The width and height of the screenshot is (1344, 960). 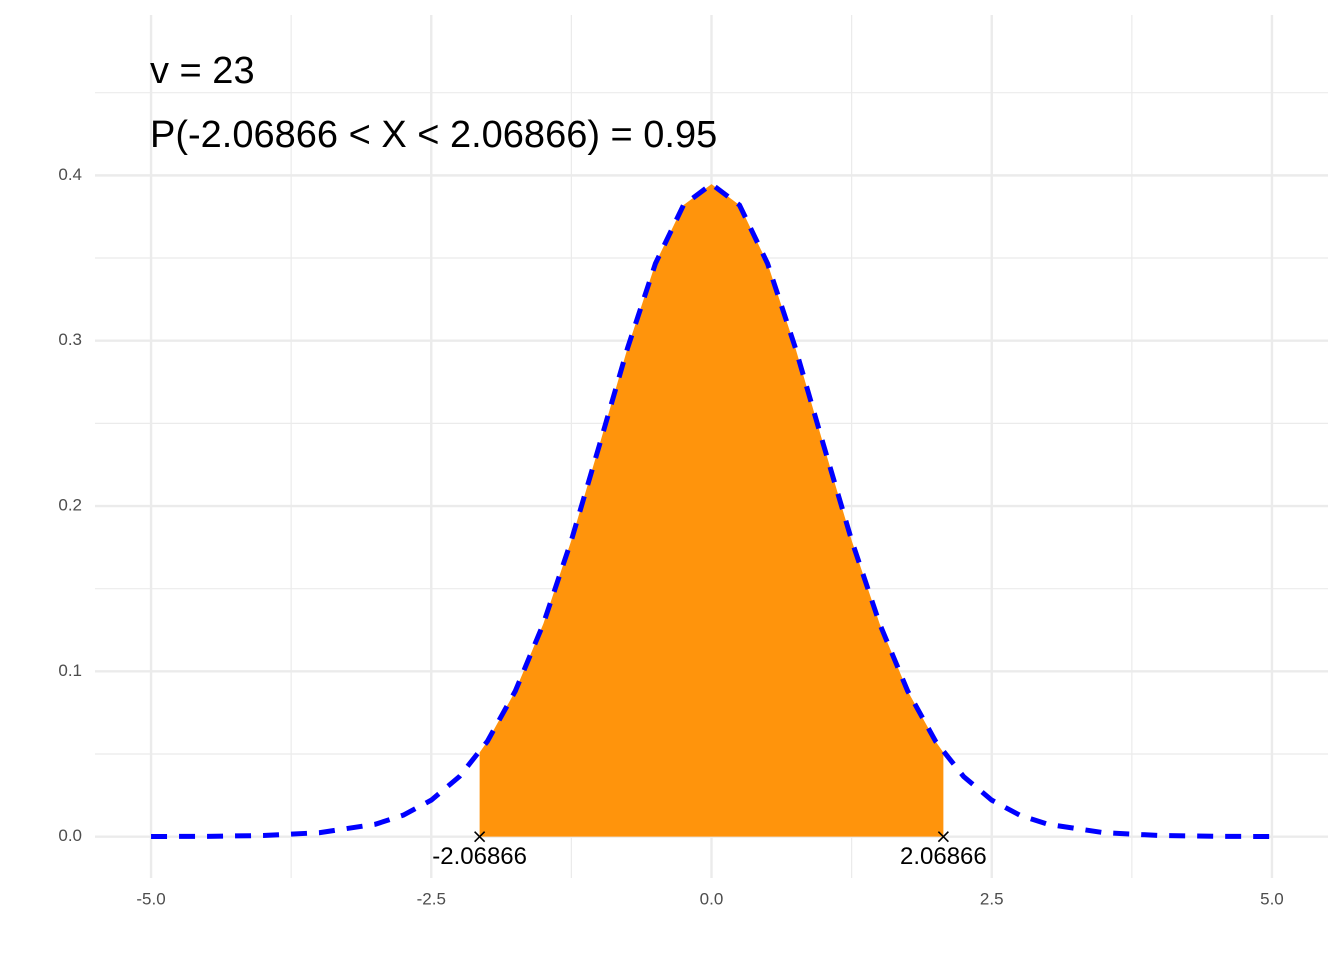 What do you see at coordinates (943, 856) in the screenshot?
I see `critical-label: 2.06866` at bounding box center [943, 856].